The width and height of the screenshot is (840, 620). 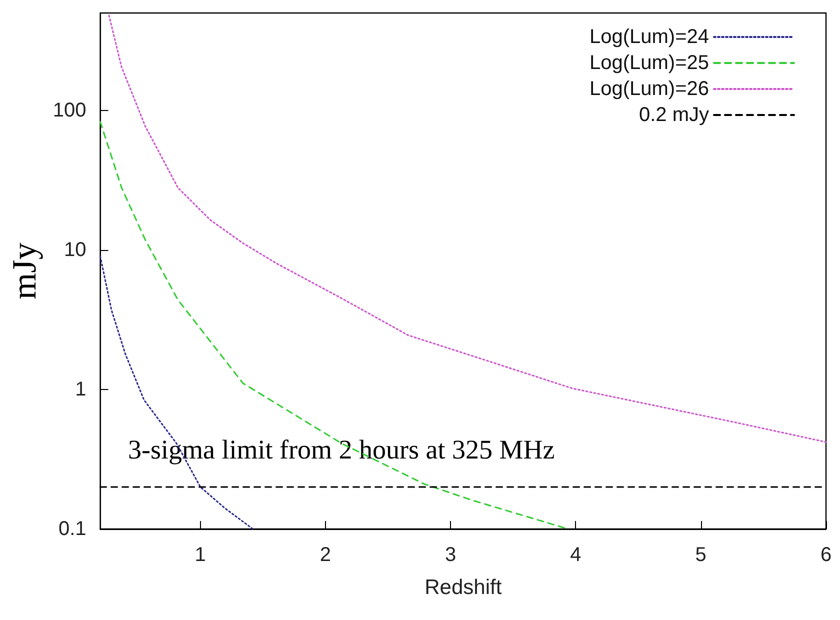 What do you see at coordinates (200, 555) in the screenshot?
I see `x-tick-label: 1` at bounding box center [200, 555].